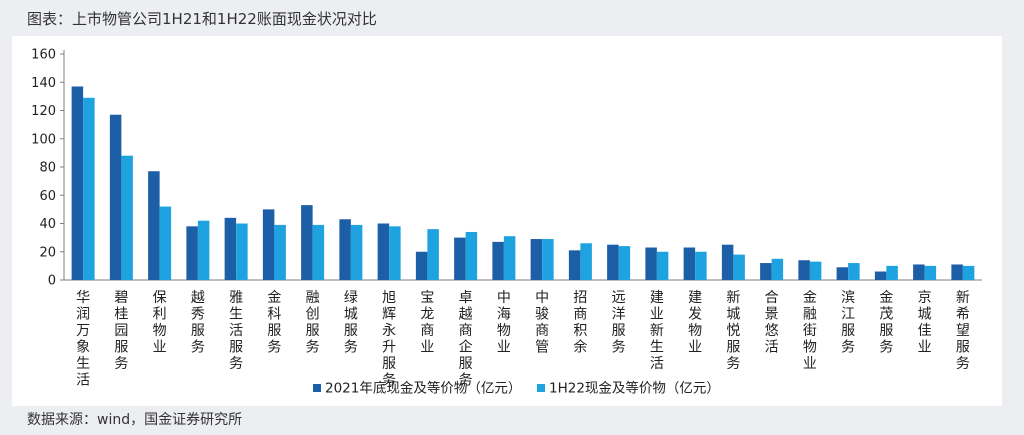 Image resolution: width=1024 pixels, height=435 pixels. I want to click on x-tick-label: 招商积余, so click(580, 323).